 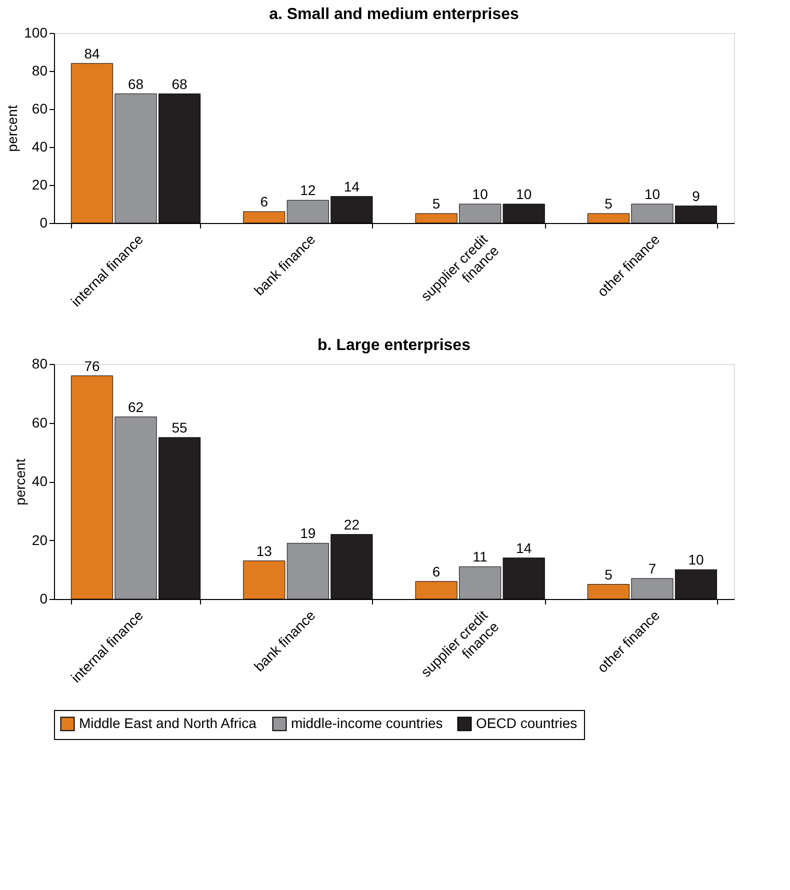 I want to click on data-label: 7, so click(x=652, y=568).